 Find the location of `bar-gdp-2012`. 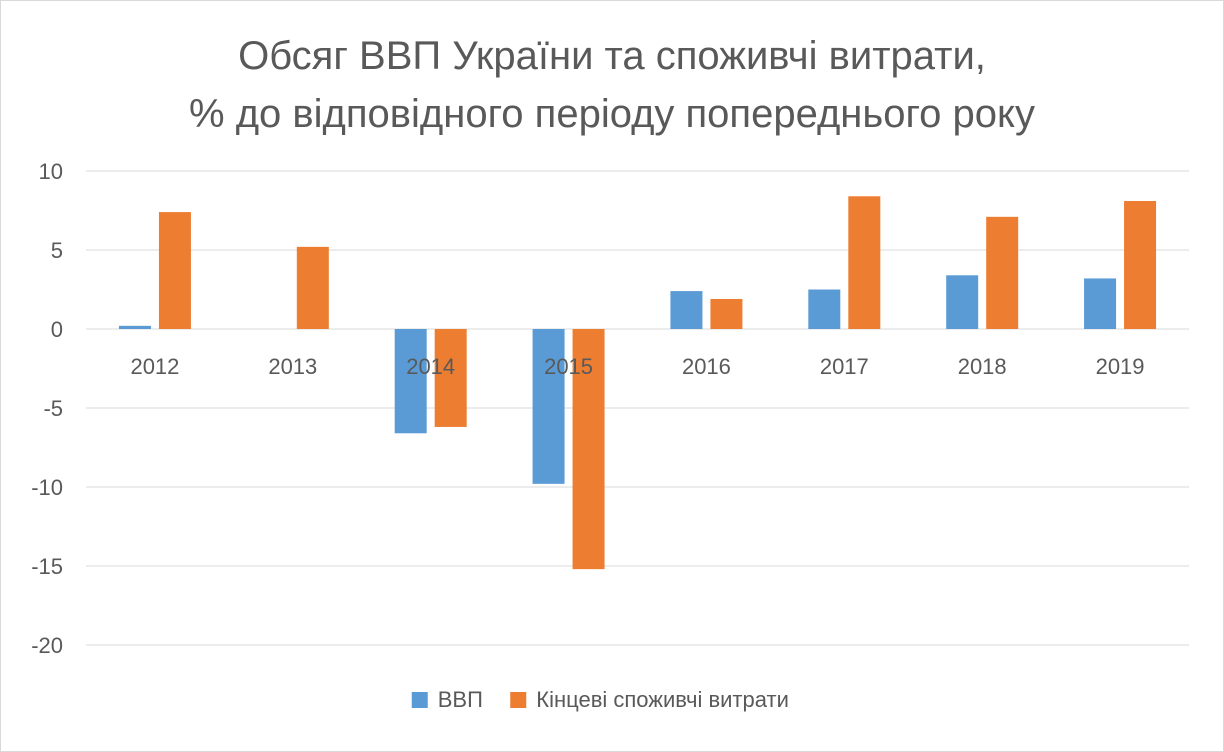

bar-gdp-2012 is located at coordinates (134, 327).